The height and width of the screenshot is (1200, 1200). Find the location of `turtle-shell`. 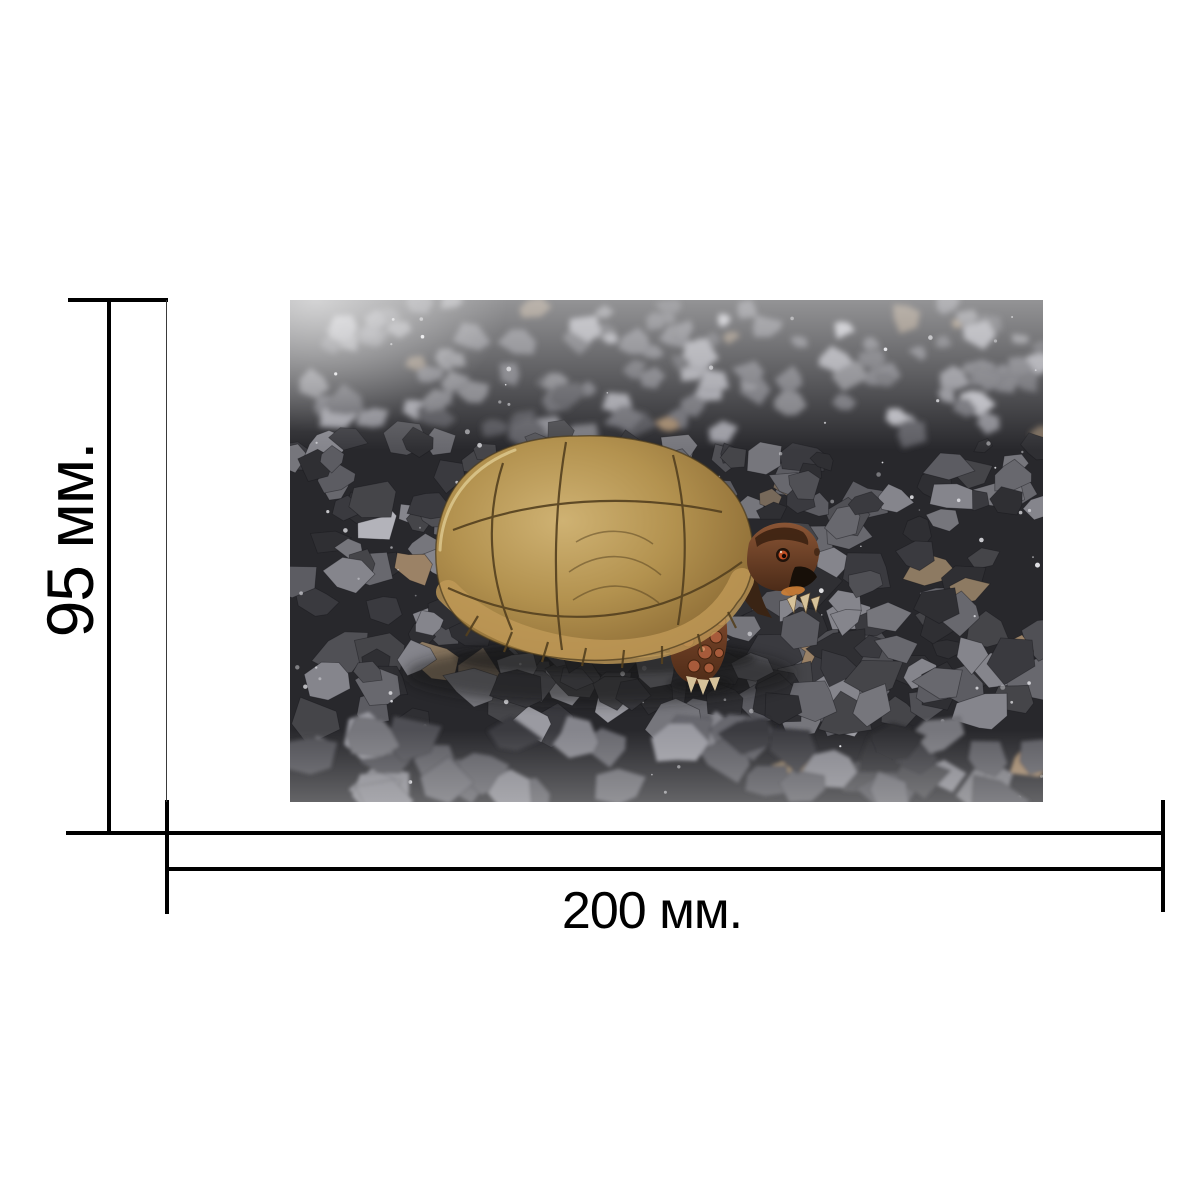

turtle-shell is located at coordinates (594, 552).